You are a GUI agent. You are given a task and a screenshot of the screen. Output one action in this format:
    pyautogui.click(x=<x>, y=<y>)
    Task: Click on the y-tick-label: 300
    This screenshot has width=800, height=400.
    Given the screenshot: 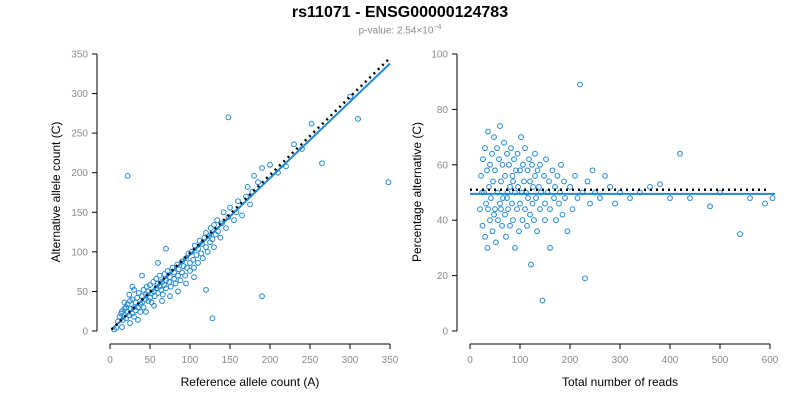 What is the action you would take?
    pyautogui.click(x=79, y=94)
    